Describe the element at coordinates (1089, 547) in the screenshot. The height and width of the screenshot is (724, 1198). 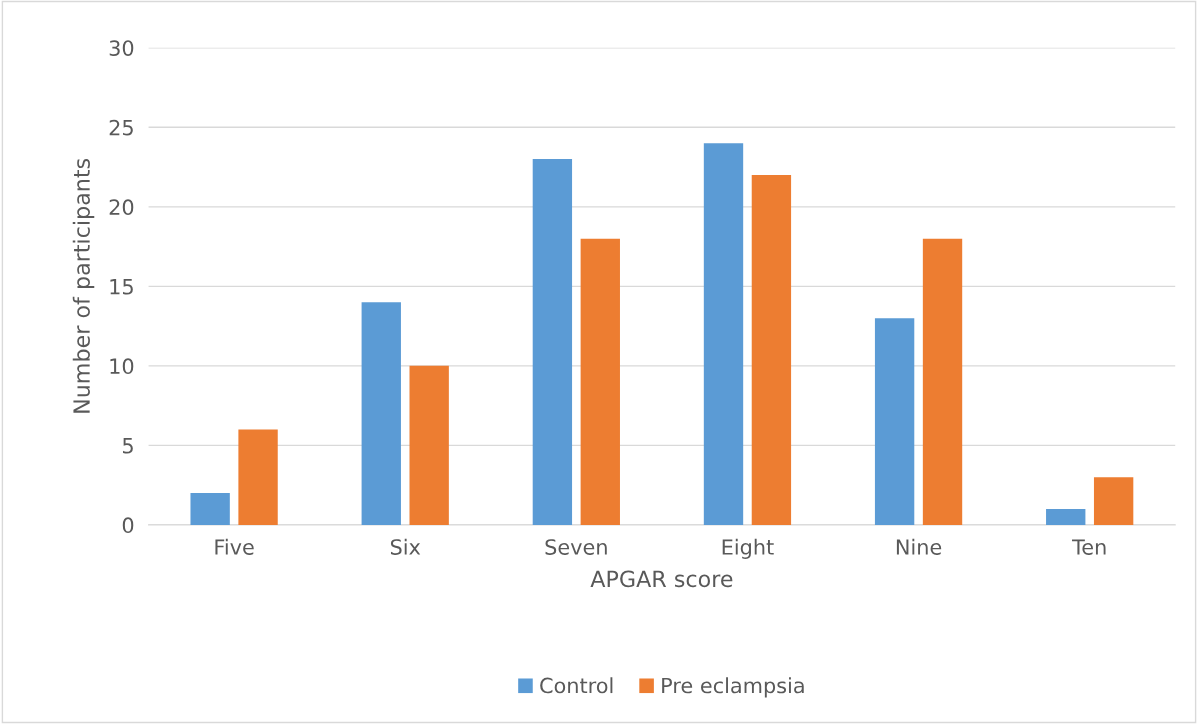
I see `x-tick-label: Ten` at that location.